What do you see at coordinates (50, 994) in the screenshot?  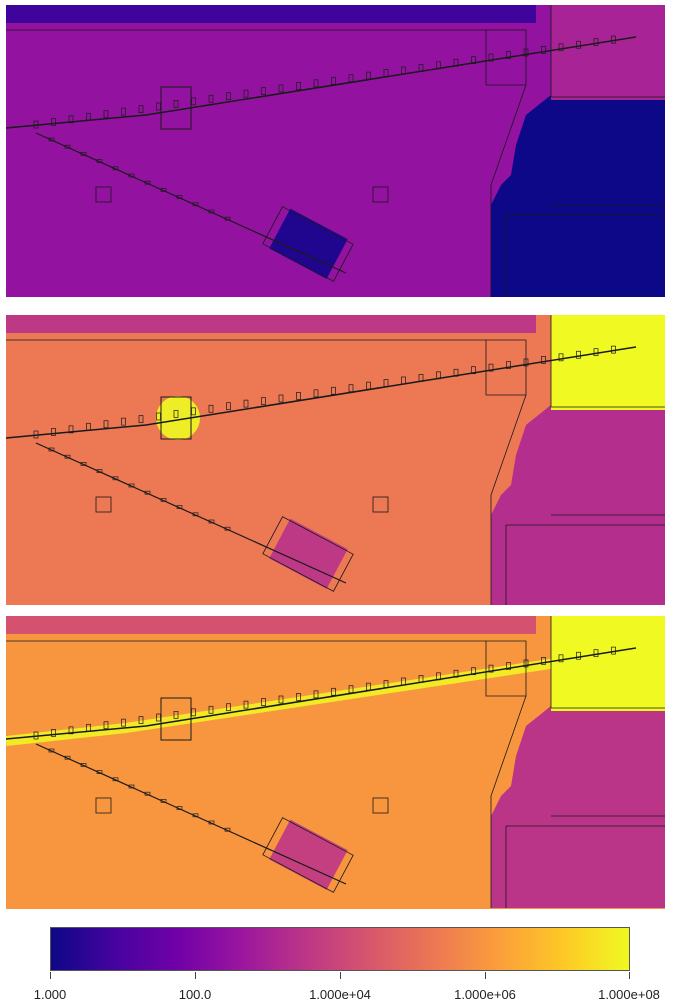 I see `colorbar-tick-label: 1.000` at bounding box center [50, 994].